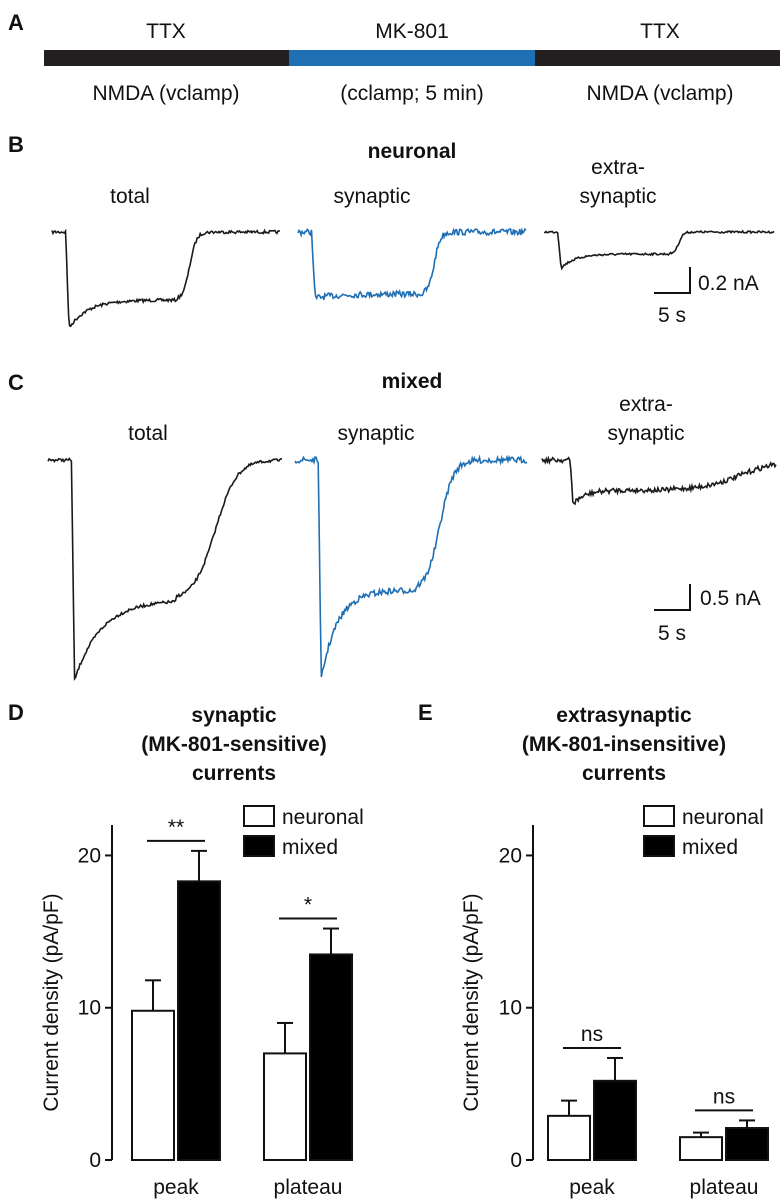 The width and height of the screenshot is (784, 1200). I want to click on panel-e-y-axis-label: Current density (pA/pF), so click(471, 1002).